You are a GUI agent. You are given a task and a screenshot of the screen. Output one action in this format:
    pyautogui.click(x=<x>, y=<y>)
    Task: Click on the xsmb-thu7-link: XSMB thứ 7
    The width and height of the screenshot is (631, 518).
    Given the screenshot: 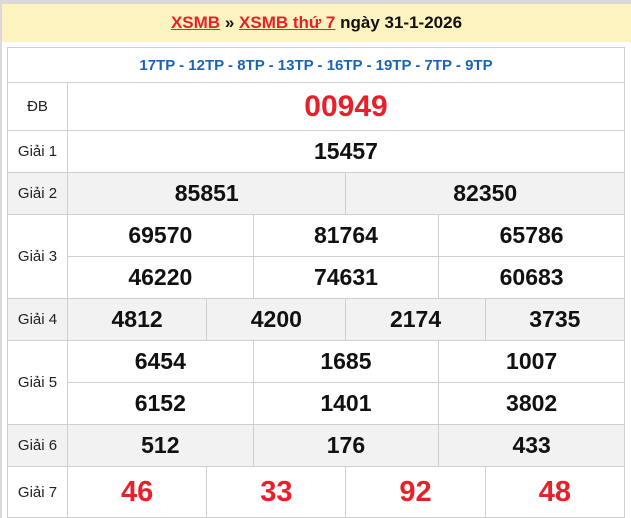 What is the action you would take?
    pyautogui.click(x=287, y=22)
    